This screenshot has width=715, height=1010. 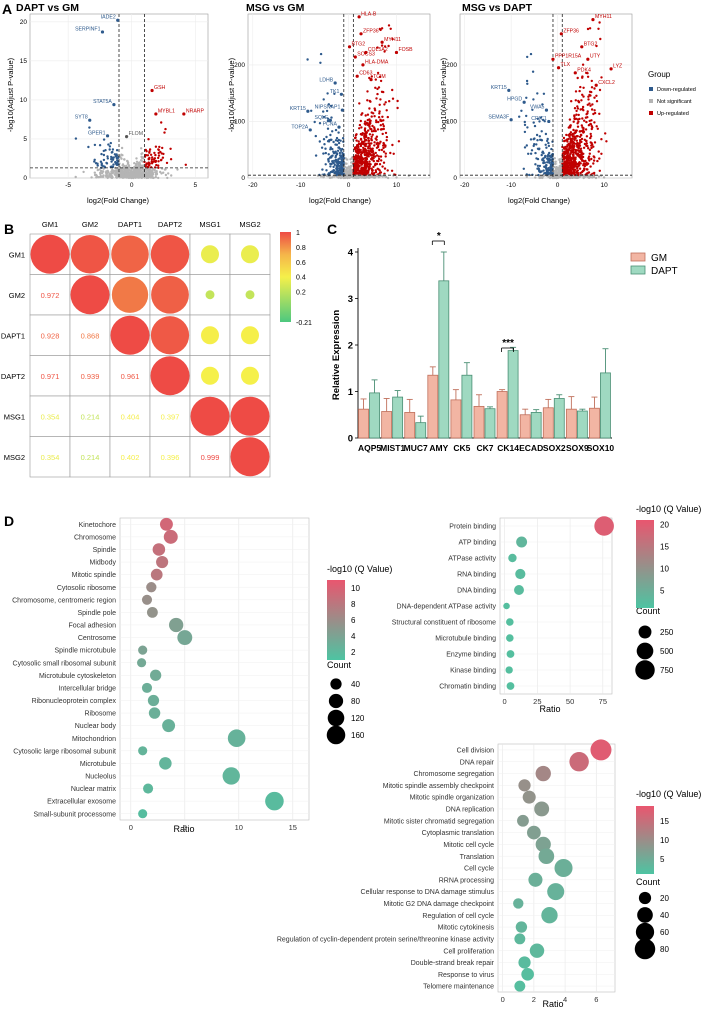 I want to click on bar-category-label: AMY, so click(x=438, y=448).